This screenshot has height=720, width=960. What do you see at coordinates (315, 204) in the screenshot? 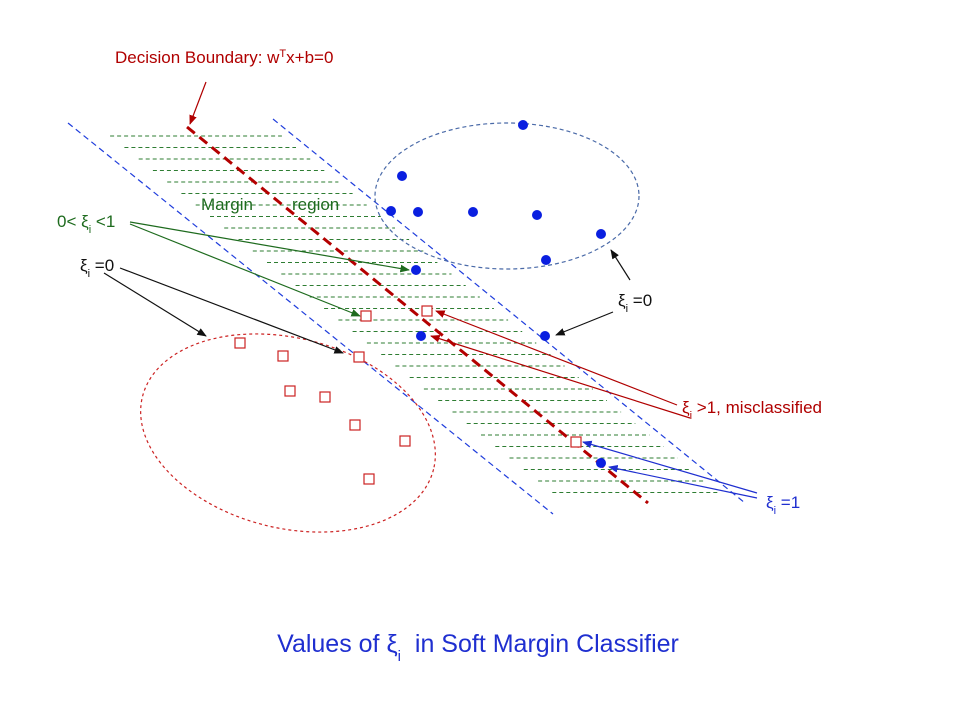
I see `region-word-label: region` at bounding box center [315, 204].